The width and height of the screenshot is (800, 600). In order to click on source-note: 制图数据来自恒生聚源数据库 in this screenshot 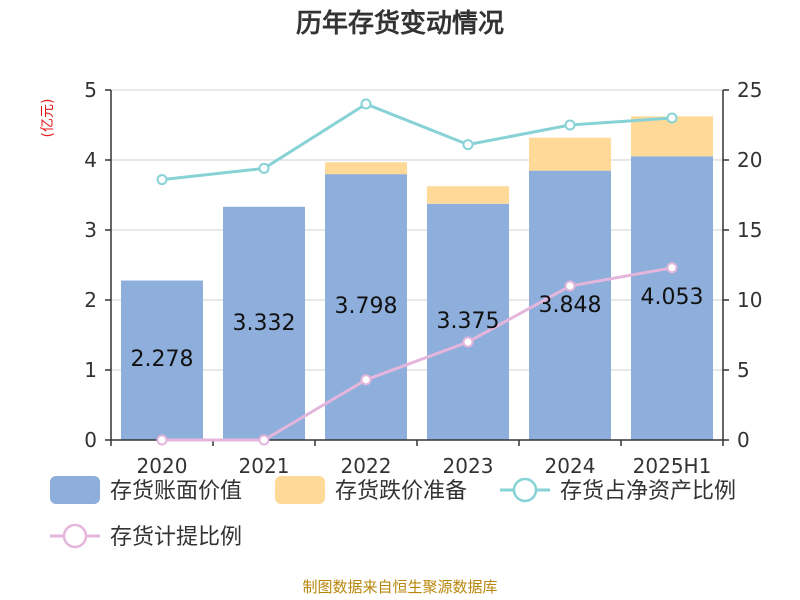, I will do `click(399, 587)`.